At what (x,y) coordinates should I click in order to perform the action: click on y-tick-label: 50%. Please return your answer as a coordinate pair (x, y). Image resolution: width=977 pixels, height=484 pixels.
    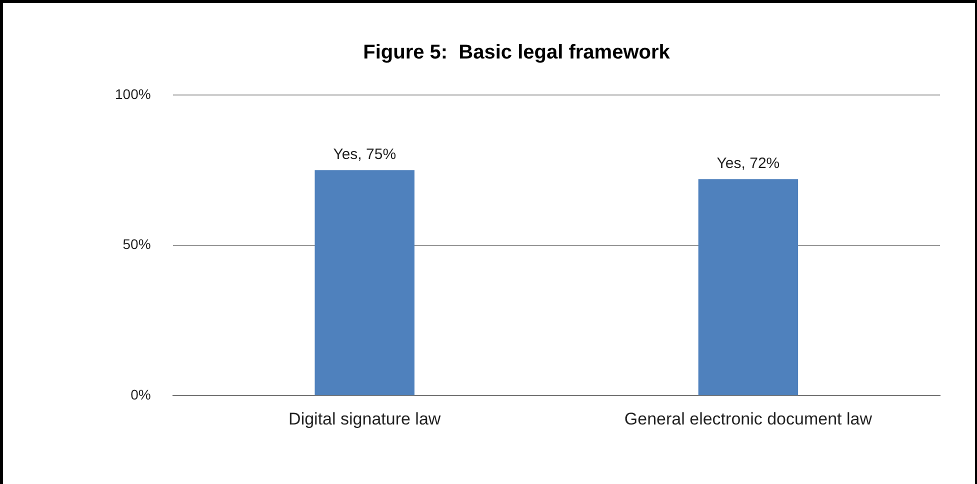
    Looking at the image, I should click on (136, 244).